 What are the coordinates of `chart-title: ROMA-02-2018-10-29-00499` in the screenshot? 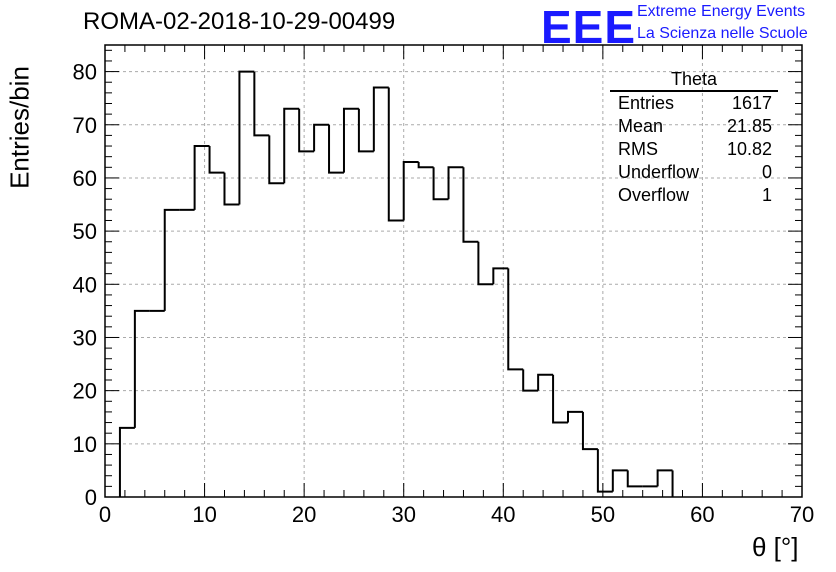 It's located at (239, 21).